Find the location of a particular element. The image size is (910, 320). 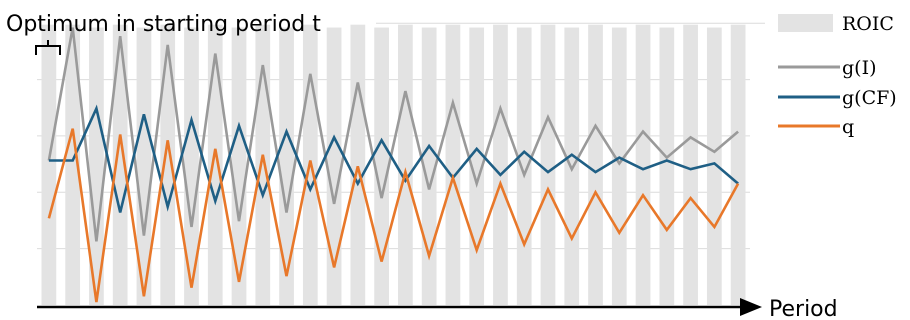

legend-swatch-roic is located at coordinates (805, 23).